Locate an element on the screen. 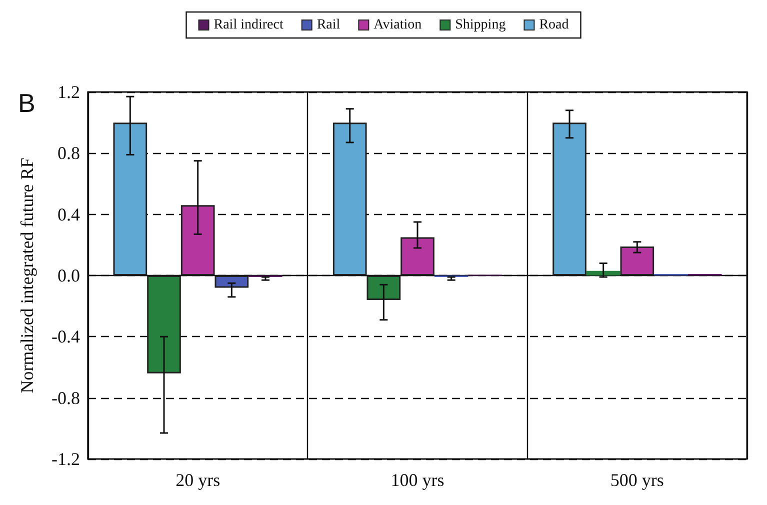 The width and height of the screenshot is (767, 505). y-tick-label: 1.2 is located at coordinates (69, 92).